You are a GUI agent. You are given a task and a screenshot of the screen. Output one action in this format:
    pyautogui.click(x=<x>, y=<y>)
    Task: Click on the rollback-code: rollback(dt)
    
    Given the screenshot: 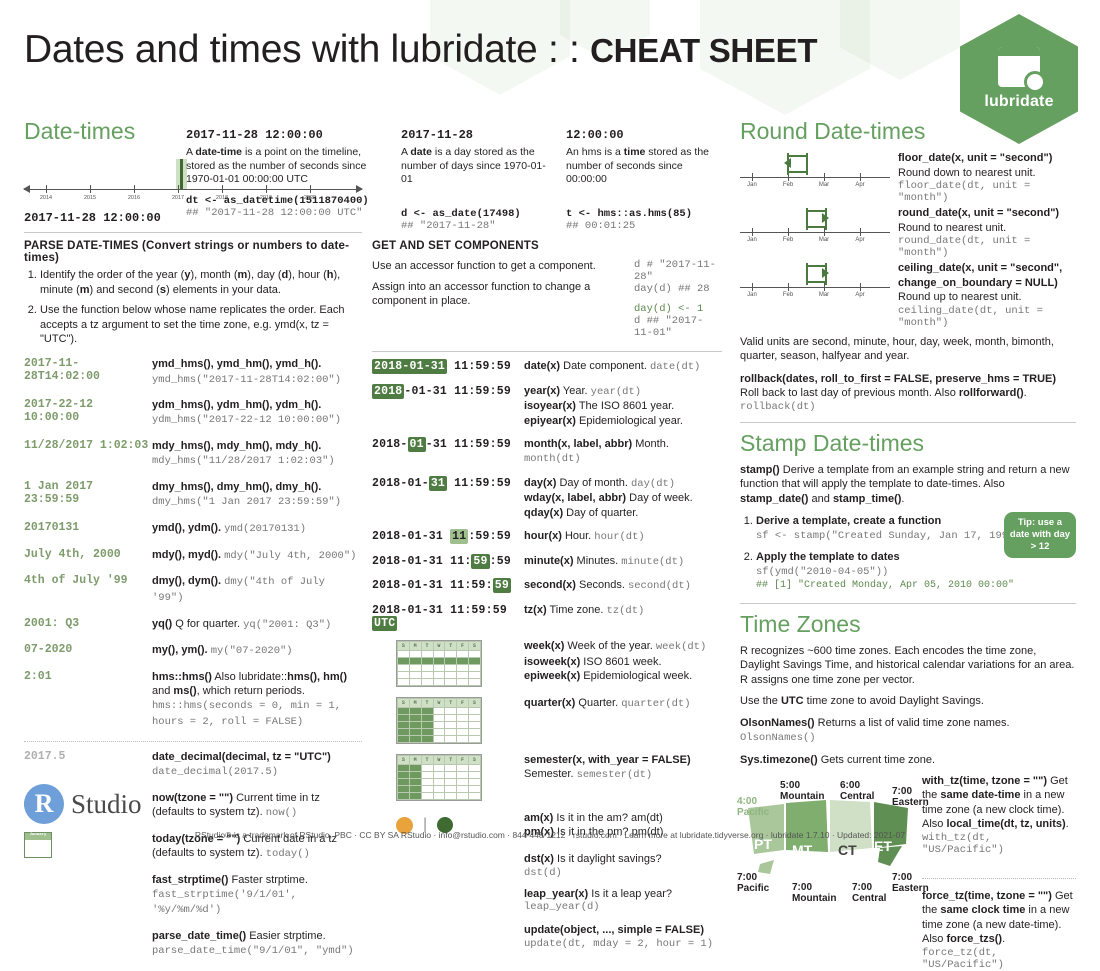 What is the action you would take?
    pyautogui.click(x=778, y=406)
    